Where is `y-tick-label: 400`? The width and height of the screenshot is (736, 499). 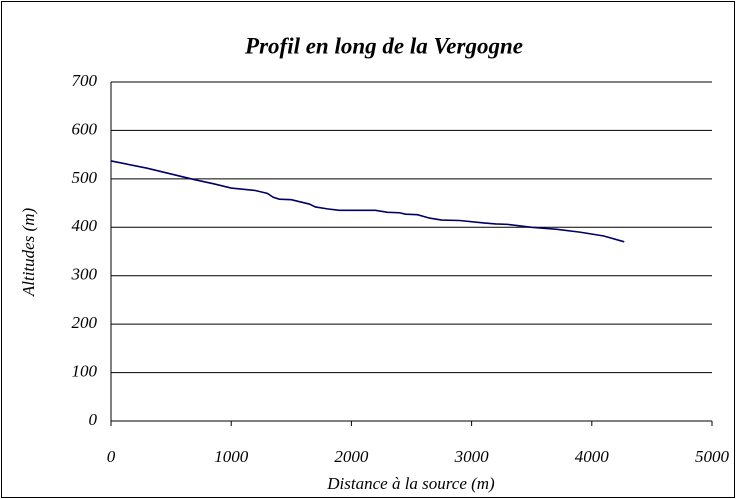 y-tick-label: 400 is located at coordinates (85, 225).